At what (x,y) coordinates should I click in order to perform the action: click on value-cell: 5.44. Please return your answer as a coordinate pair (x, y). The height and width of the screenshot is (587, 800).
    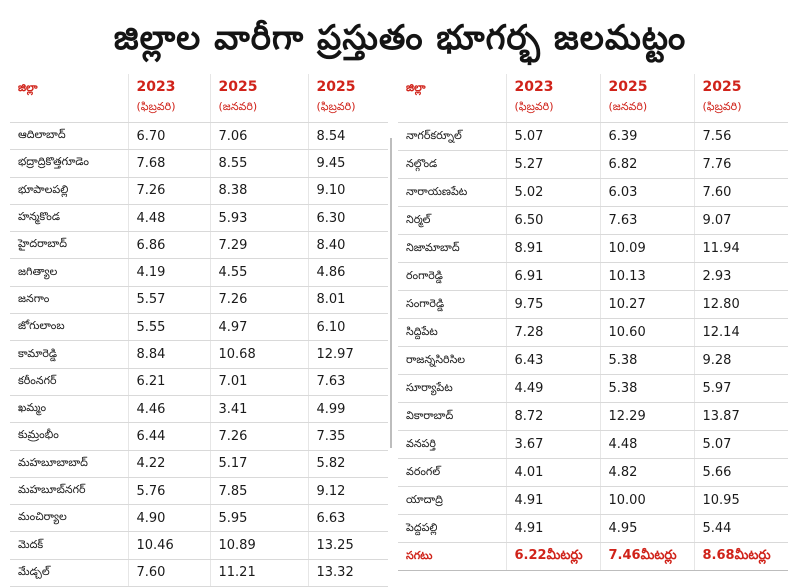
    Looking at the image, I should click on (740, 528).